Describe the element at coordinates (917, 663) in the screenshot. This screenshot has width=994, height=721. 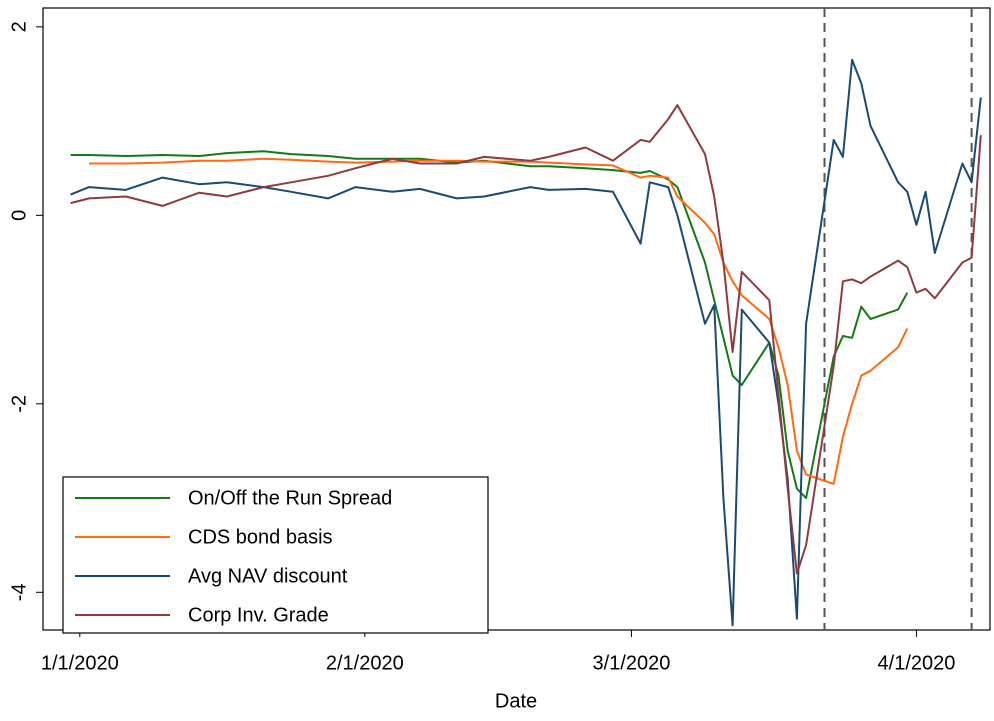
I see `x-tick-label: 4/1/2020` at that location.